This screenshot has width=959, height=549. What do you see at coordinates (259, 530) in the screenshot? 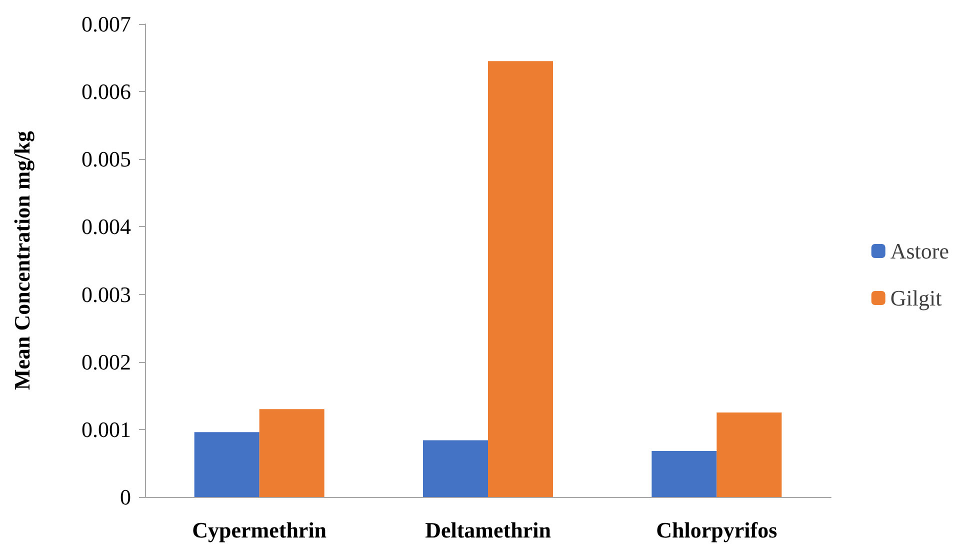
I see `x-tick-label: Cypermethrin` at bounding box center [259, 530].